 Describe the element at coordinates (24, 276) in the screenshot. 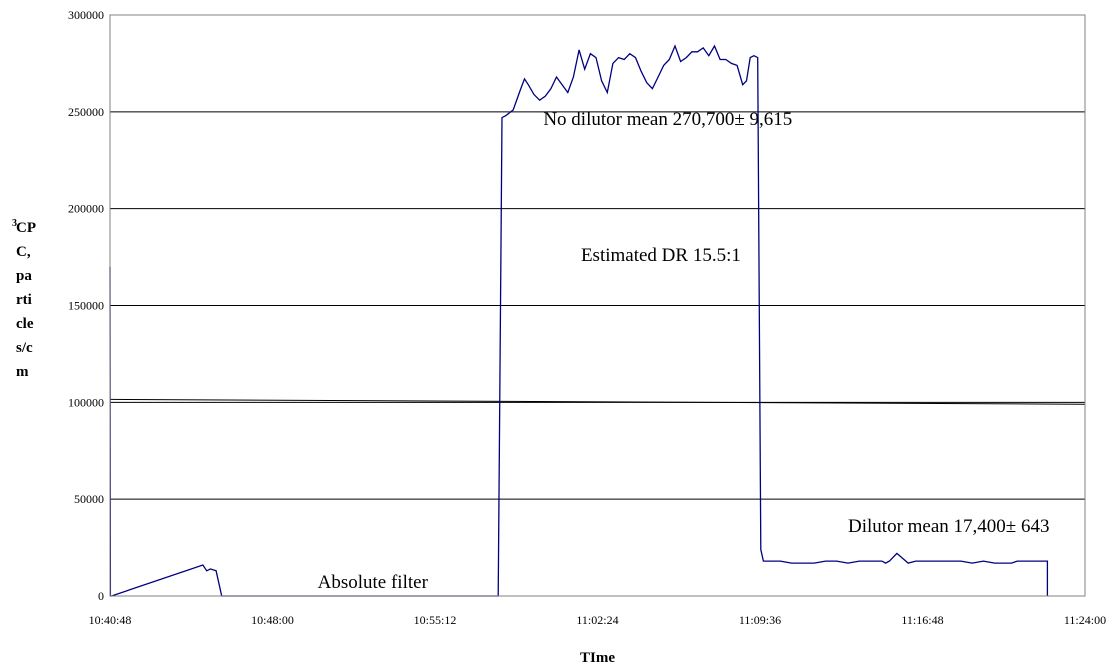

I see `y-axis-title-line: pa` at that location.